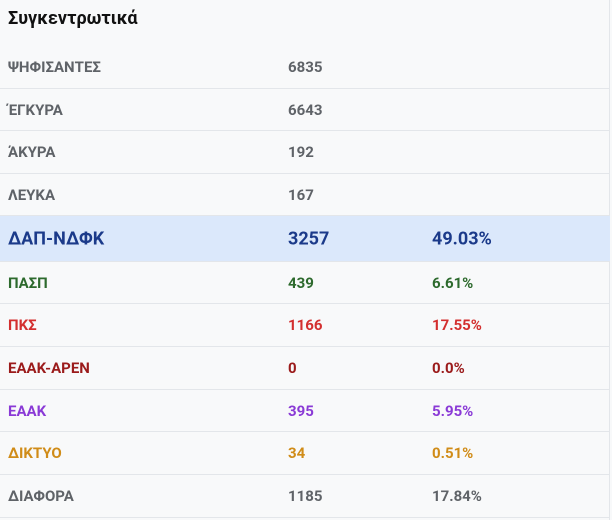  What do you see at coordinates (305, 368) in the screenshot?
I see `table-row: ΕΑΑΚ-ΑΡΕΝ 0 0.0%` at bounding box center [305, 368].